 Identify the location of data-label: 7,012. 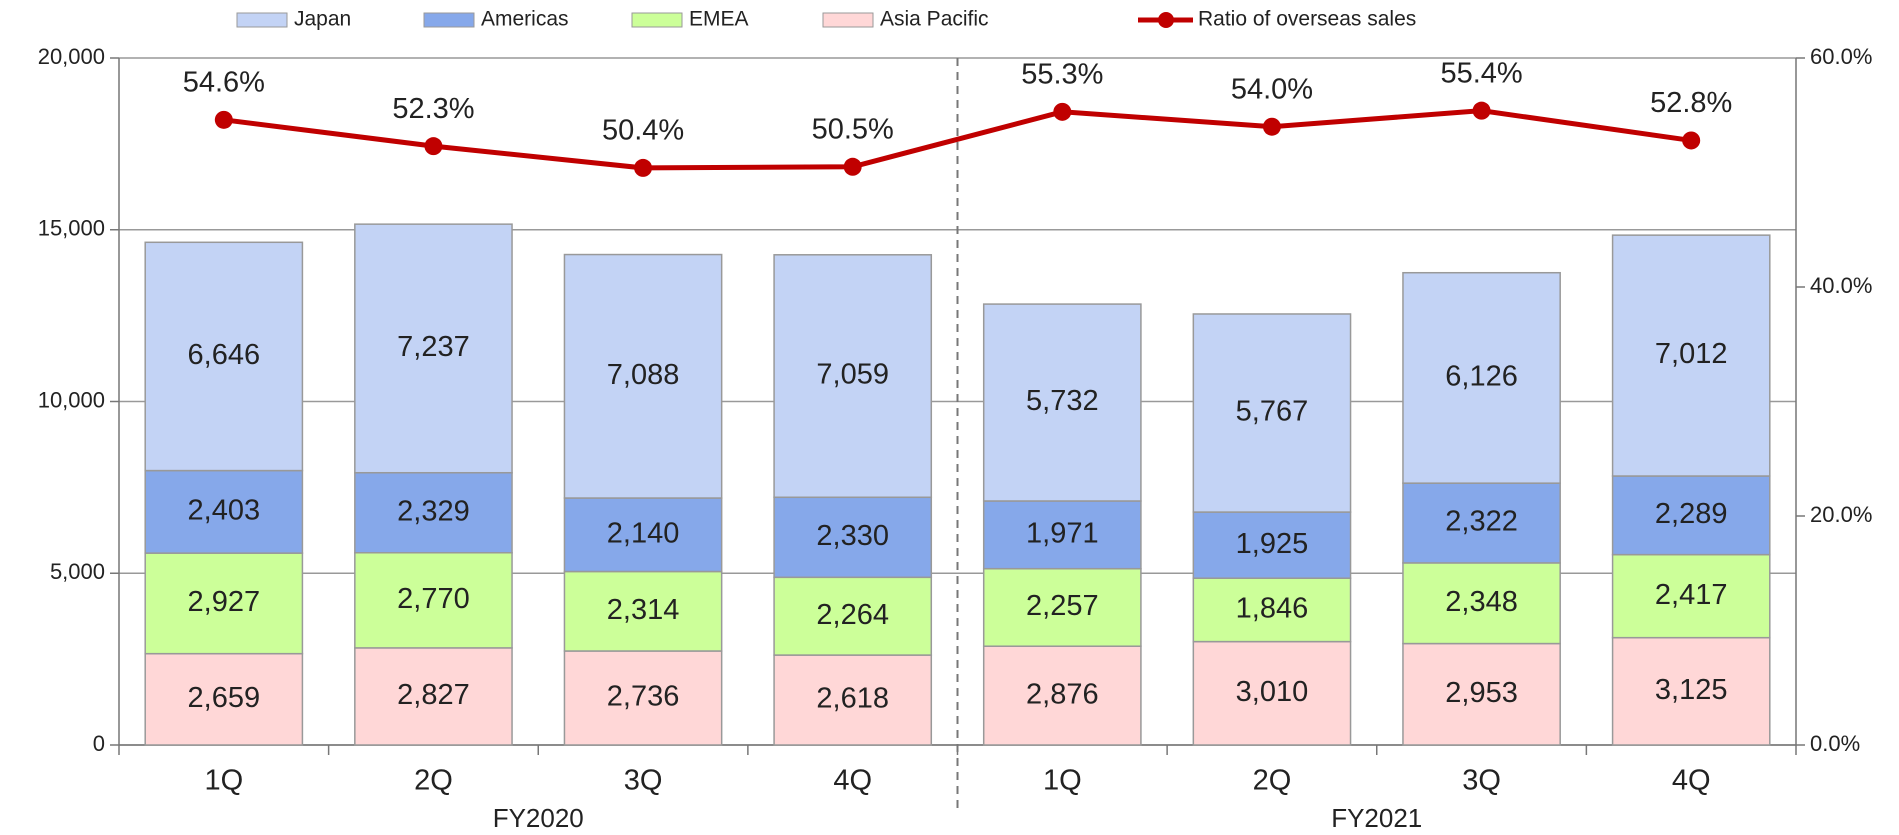
(1691, 354).